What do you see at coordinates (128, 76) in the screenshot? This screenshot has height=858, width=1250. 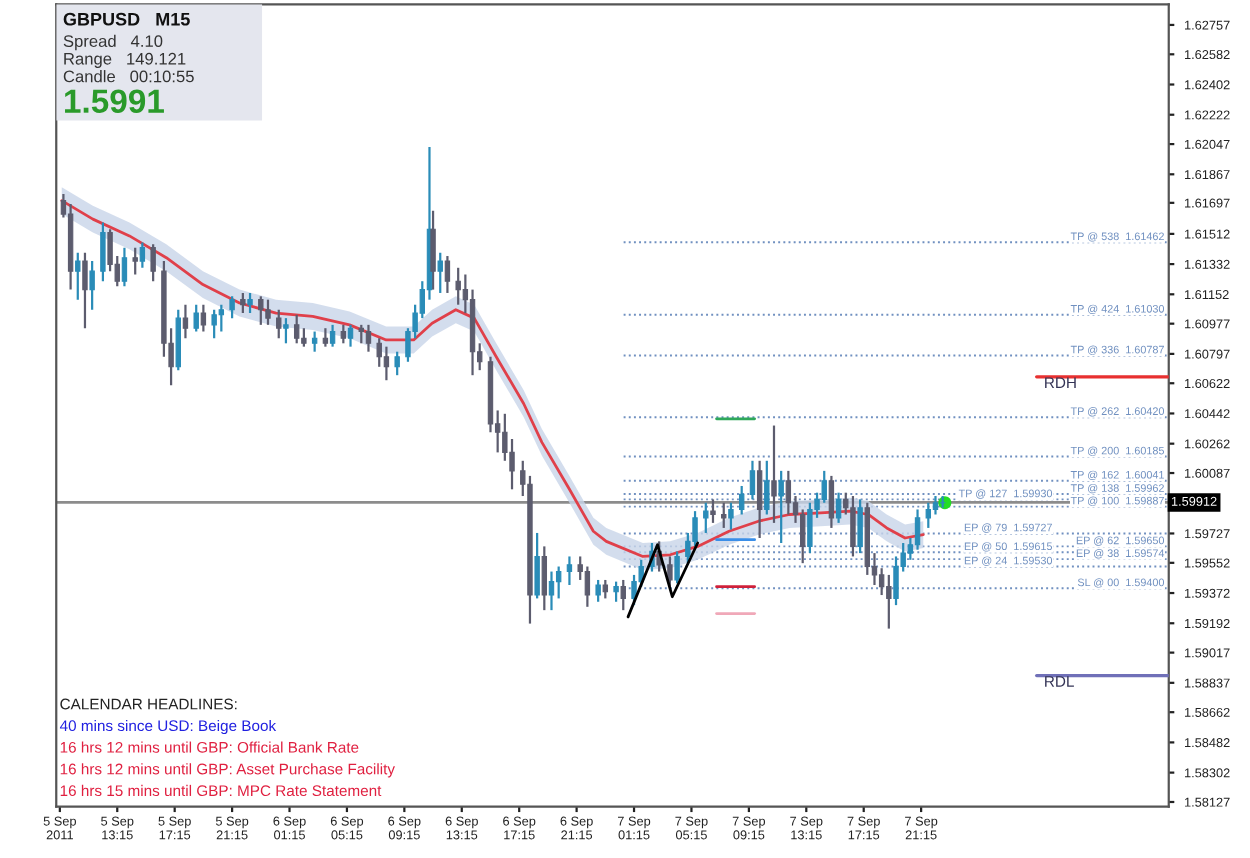 I see `annotation: Candle 00:10:55` at bounding box center [128, 76].